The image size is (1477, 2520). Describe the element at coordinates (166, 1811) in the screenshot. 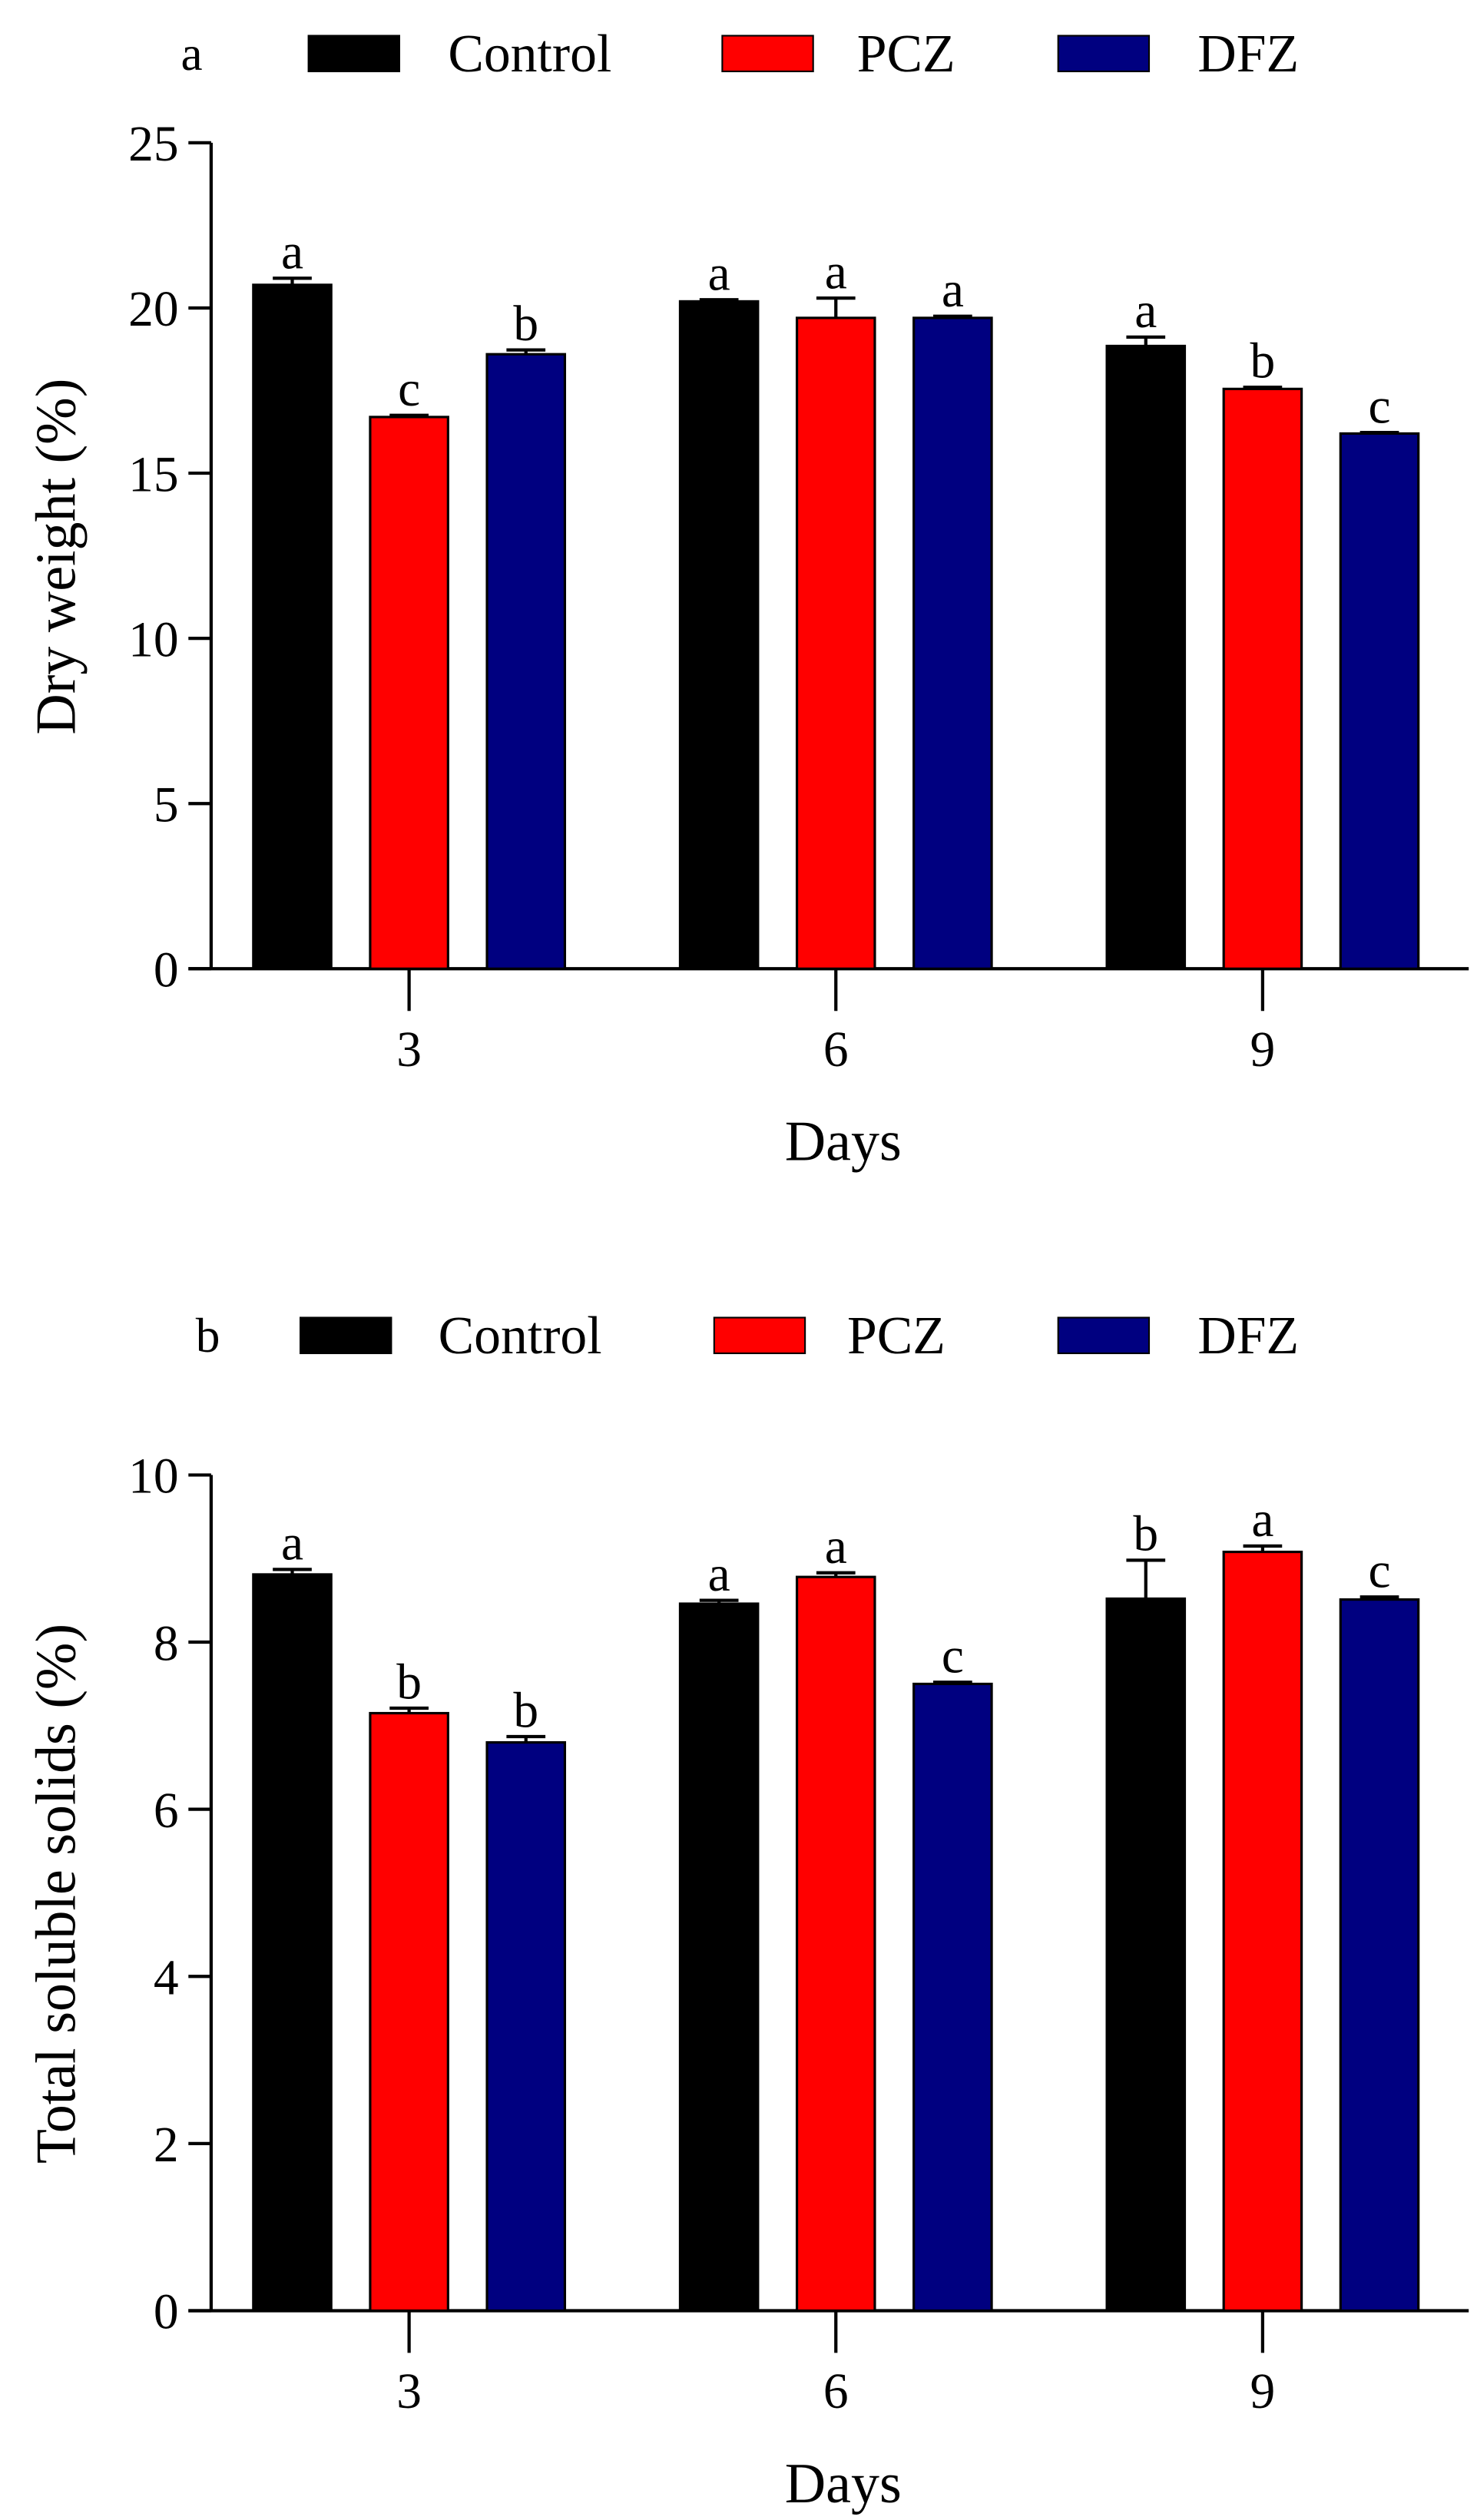

I see `y-tick-label: 6` at that location.